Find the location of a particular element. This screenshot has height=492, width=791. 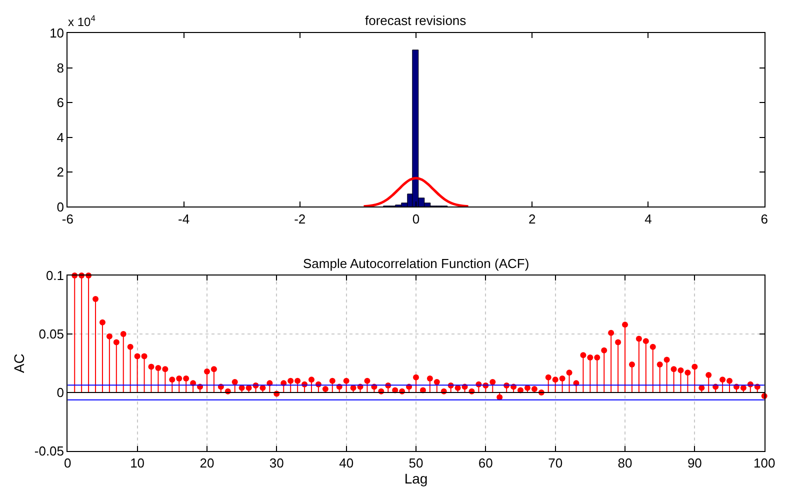

y-tick-label: 0.1 is located at coordinates (55, 276).